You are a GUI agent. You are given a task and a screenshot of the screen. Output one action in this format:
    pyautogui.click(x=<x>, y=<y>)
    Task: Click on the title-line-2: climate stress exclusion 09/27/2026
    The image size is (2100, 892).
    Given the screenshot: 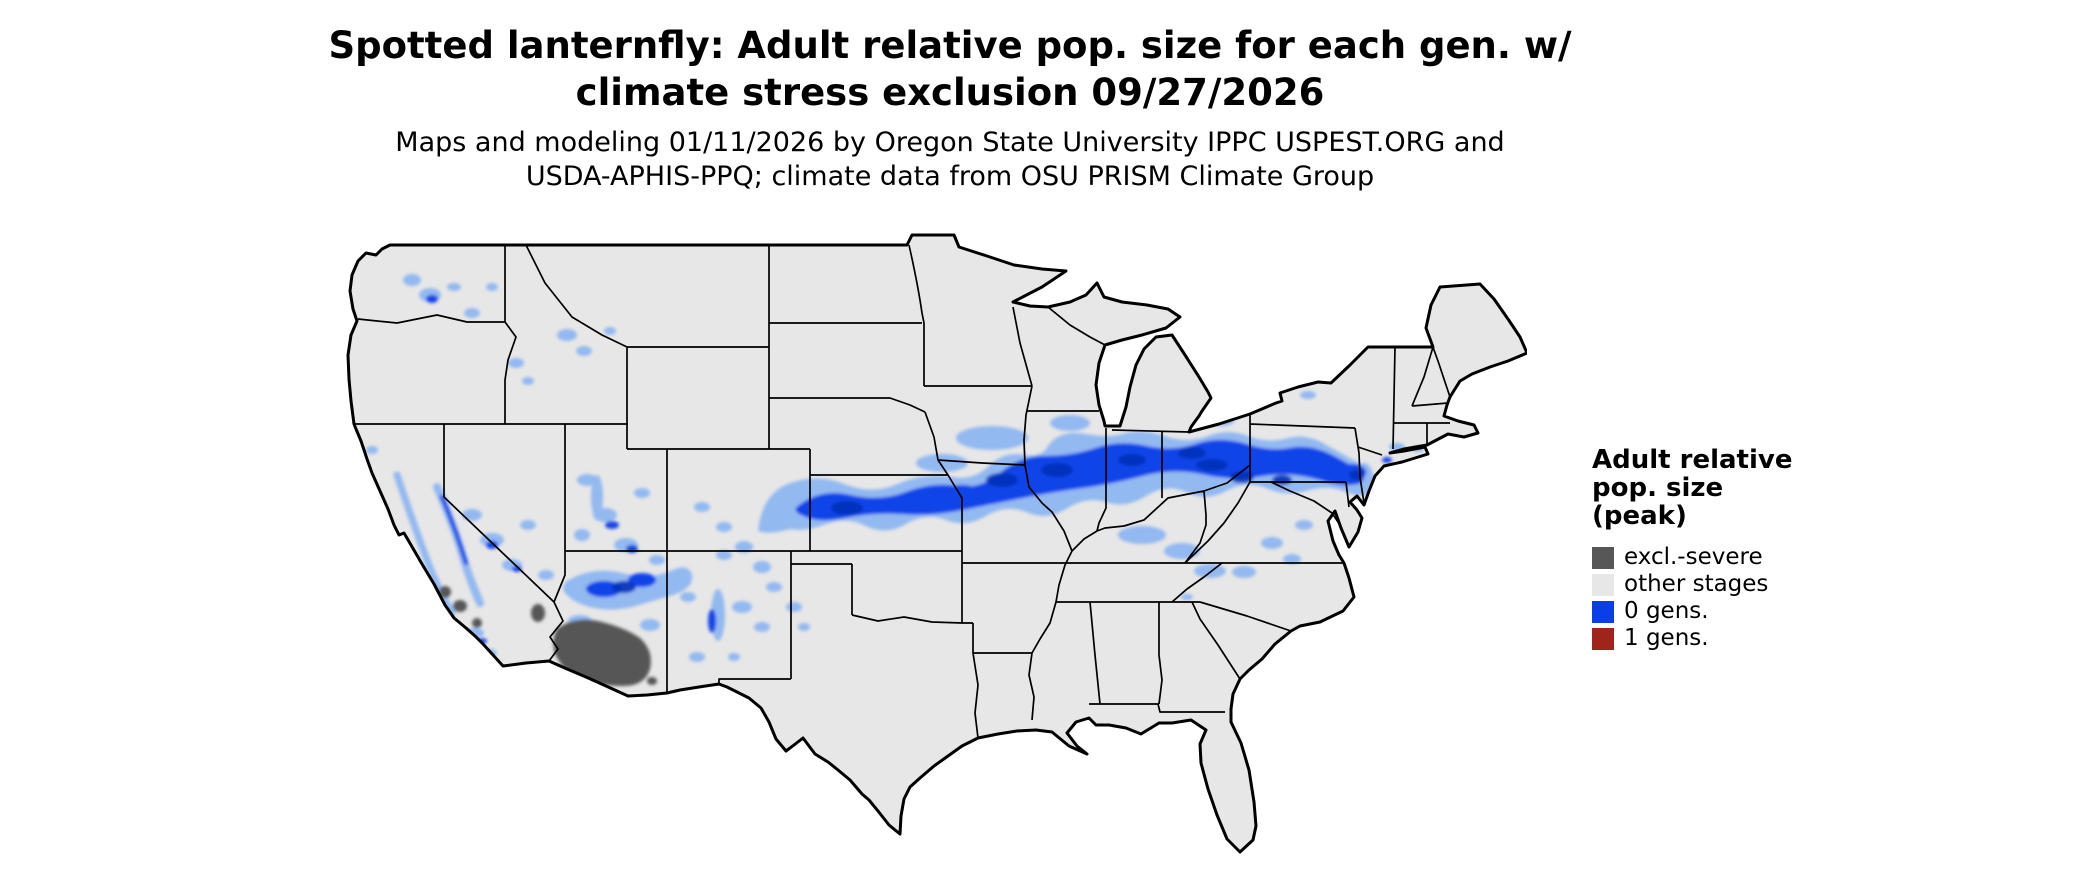 What is the action you would take?
    pyautogui.click(x=950, y=92)
    